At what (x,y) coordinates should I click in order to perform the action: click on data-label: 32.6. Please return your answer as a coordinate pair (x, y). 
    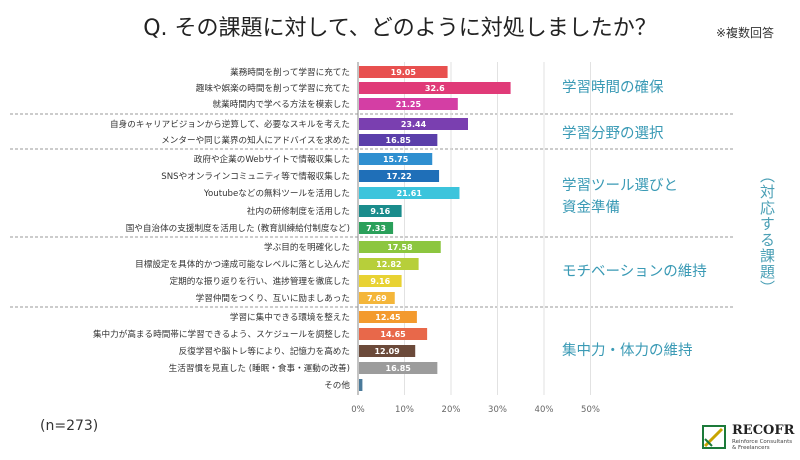
    Looking at the image, I should click on (435, 88).